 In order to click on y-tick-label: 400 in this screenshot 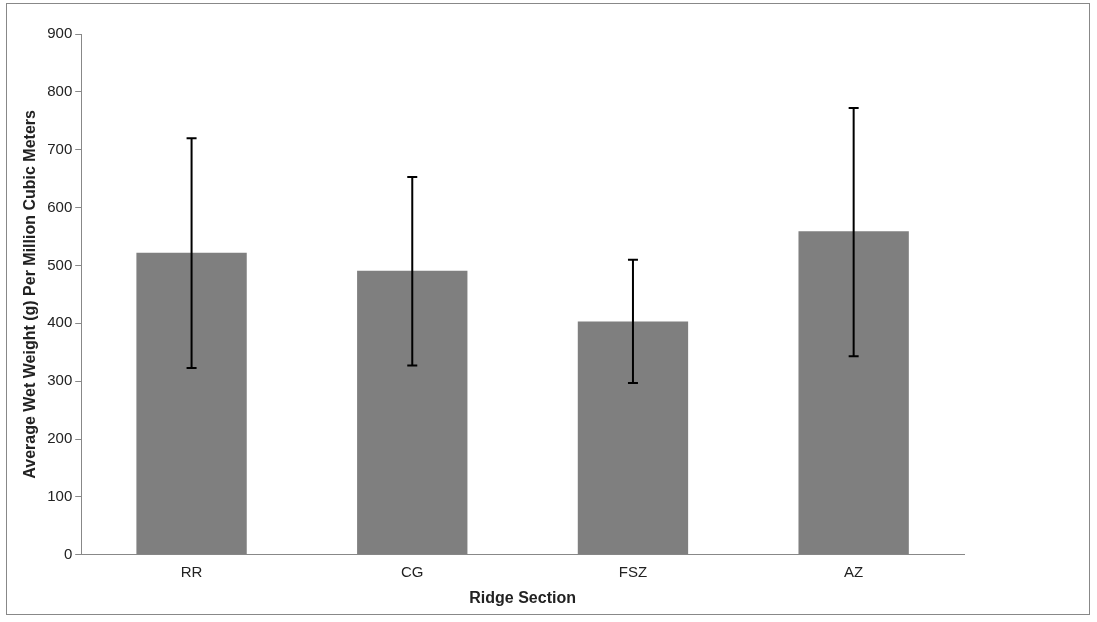, I will do `click(60, 322)`.